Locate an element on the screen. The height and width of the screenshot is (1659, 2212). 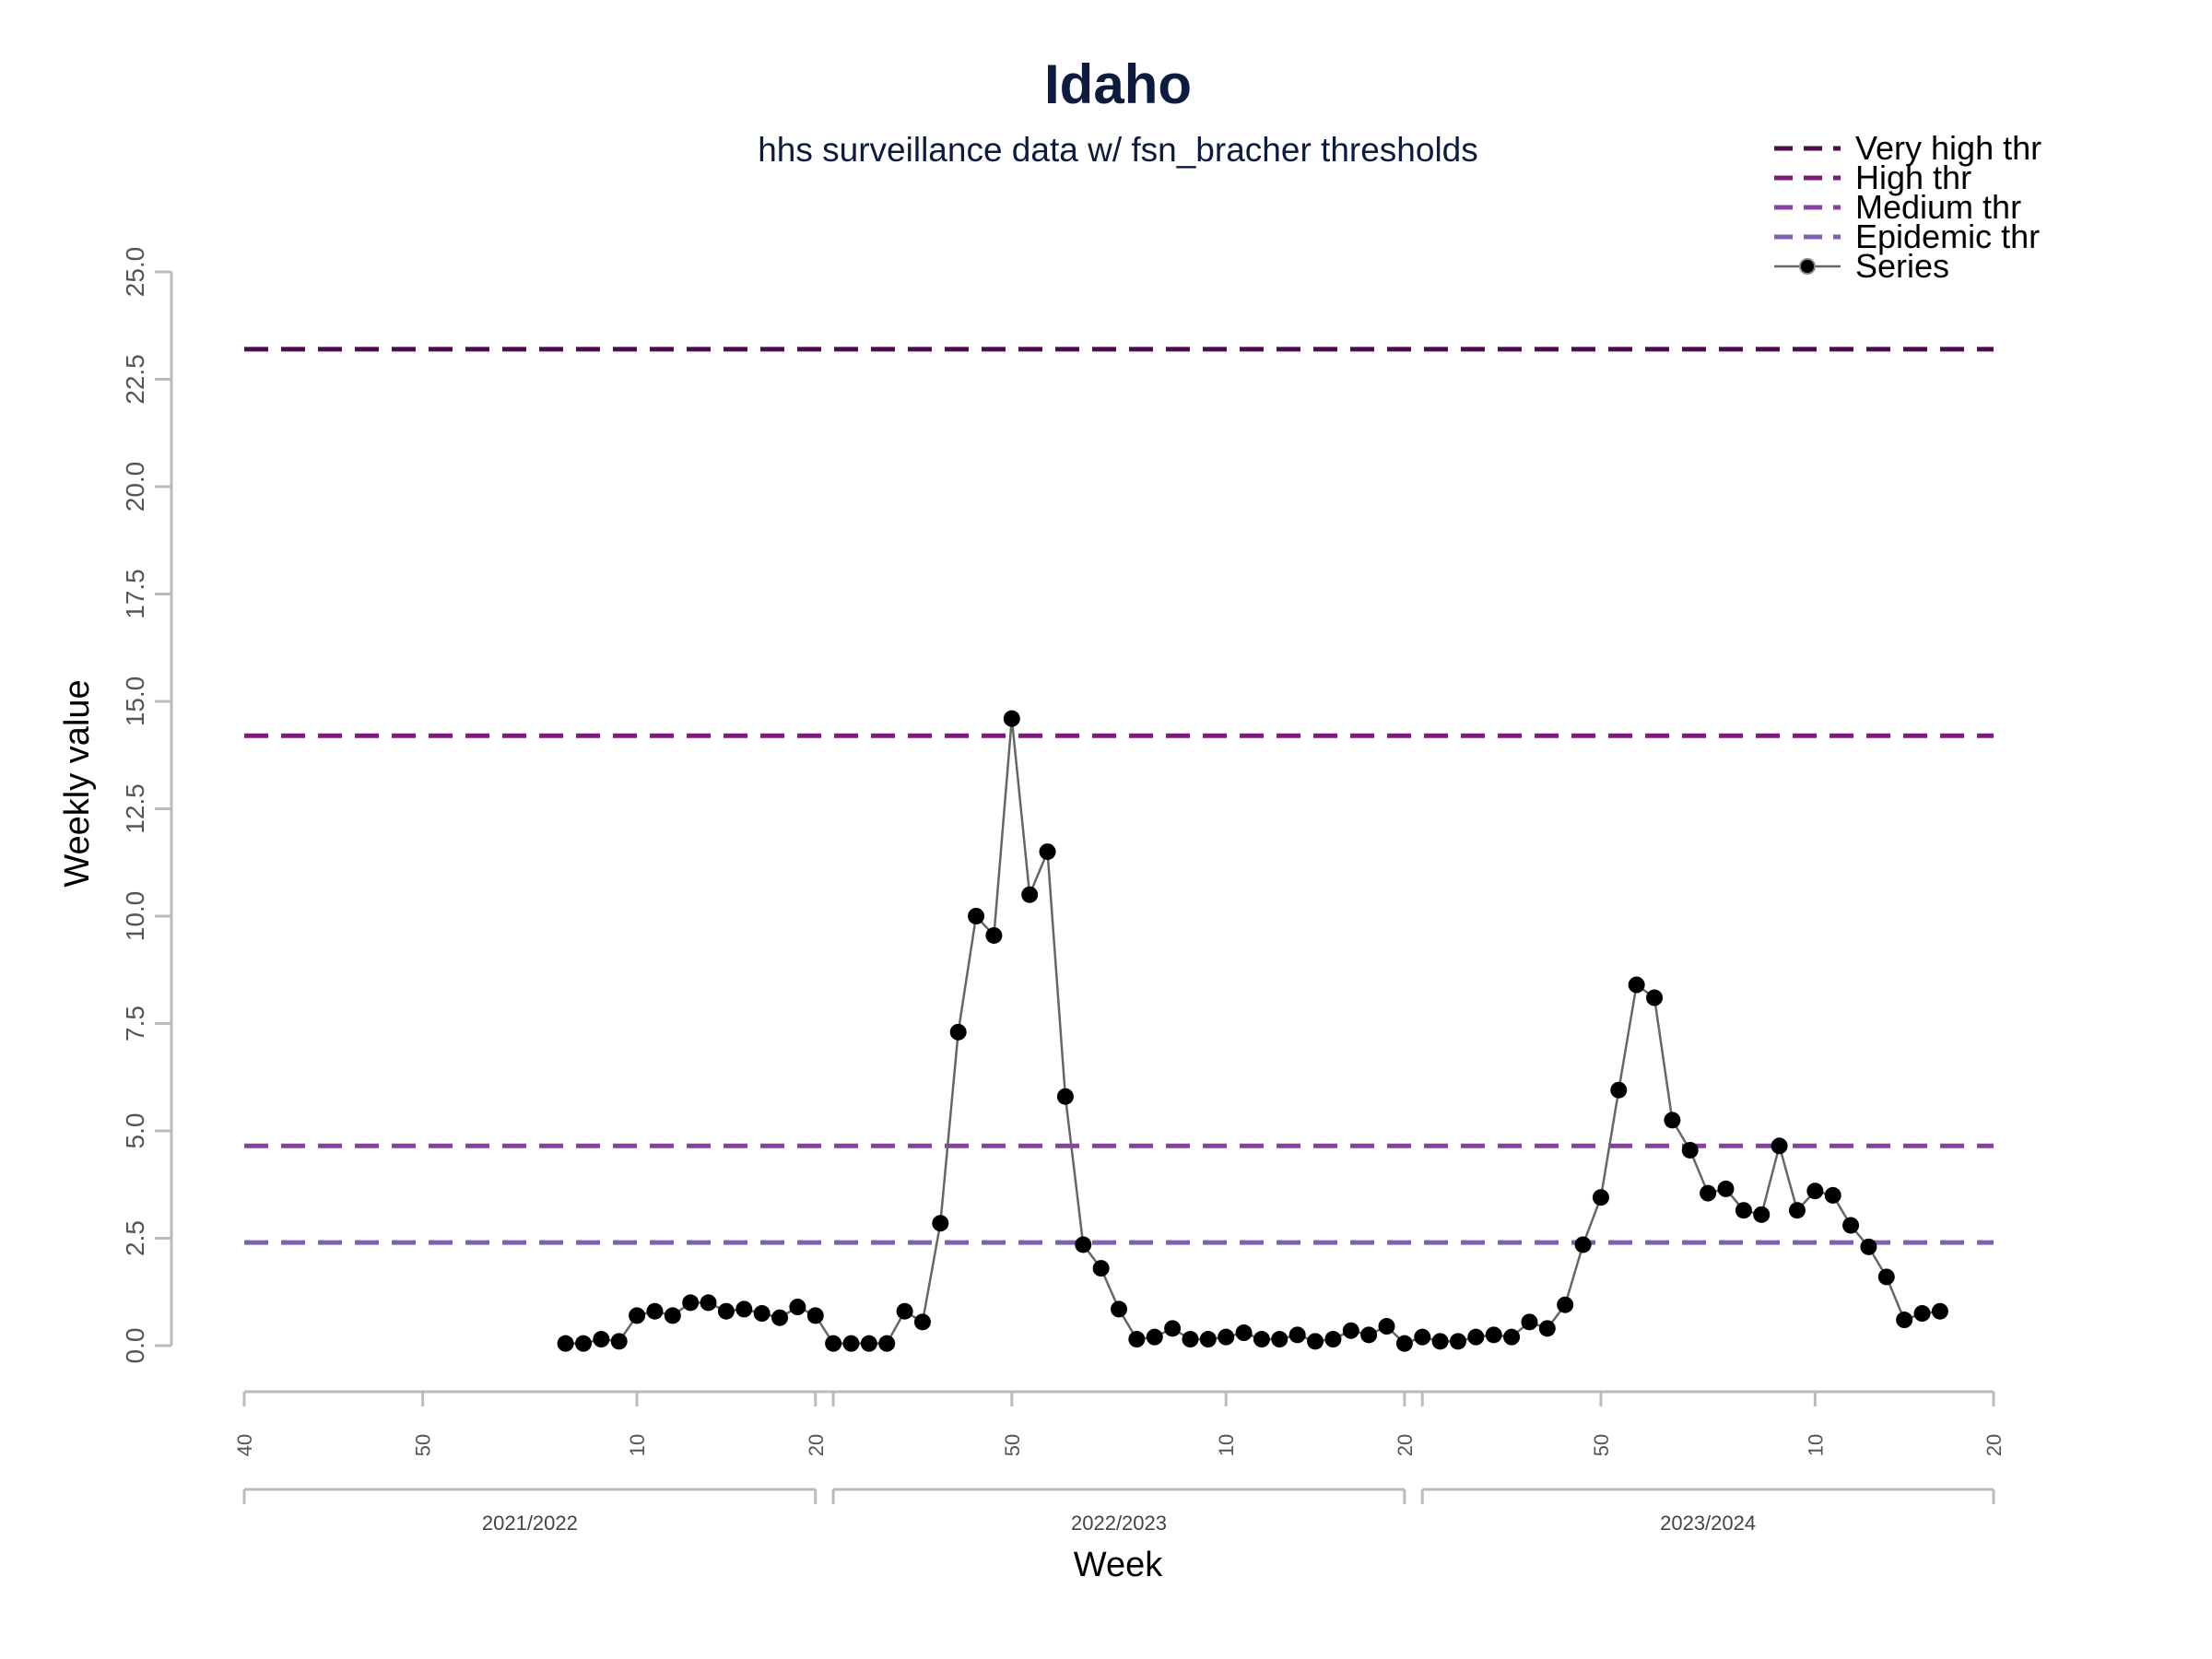
legend-marker is located at coordinates (1807, 266).